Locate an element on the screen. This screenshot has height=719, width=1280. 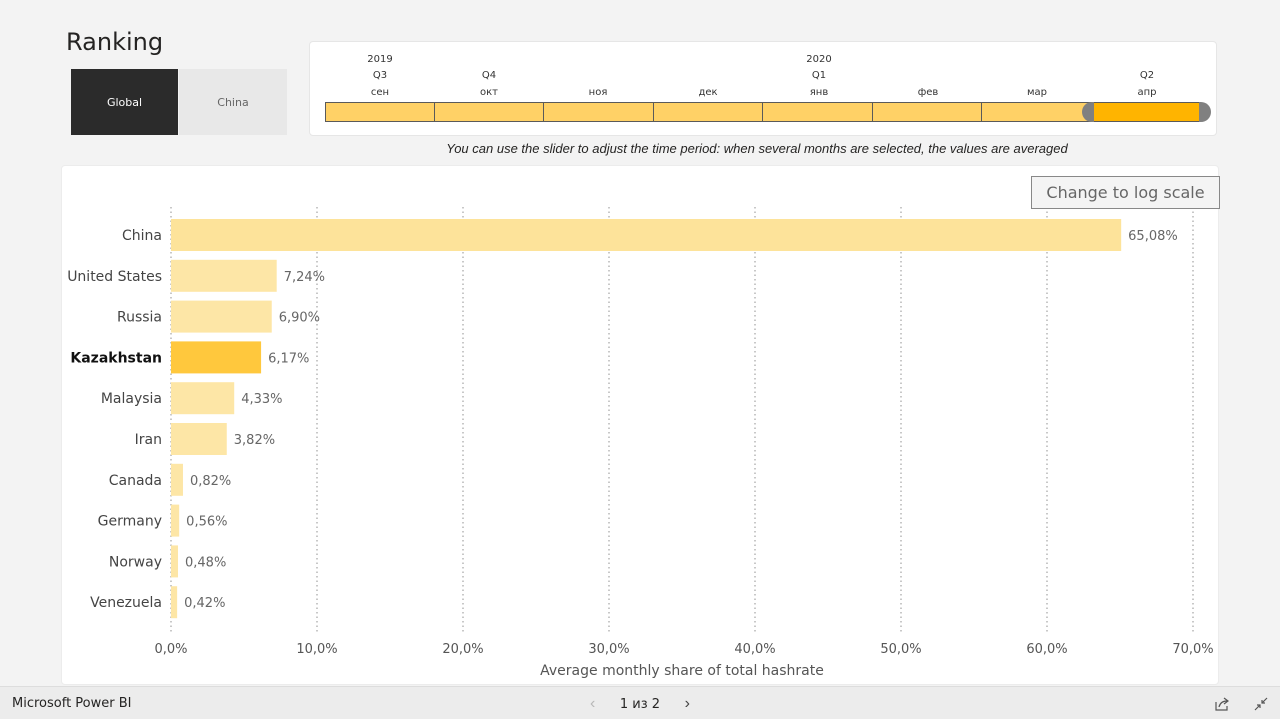
category-label: United States is located at coordinates (114, 277).